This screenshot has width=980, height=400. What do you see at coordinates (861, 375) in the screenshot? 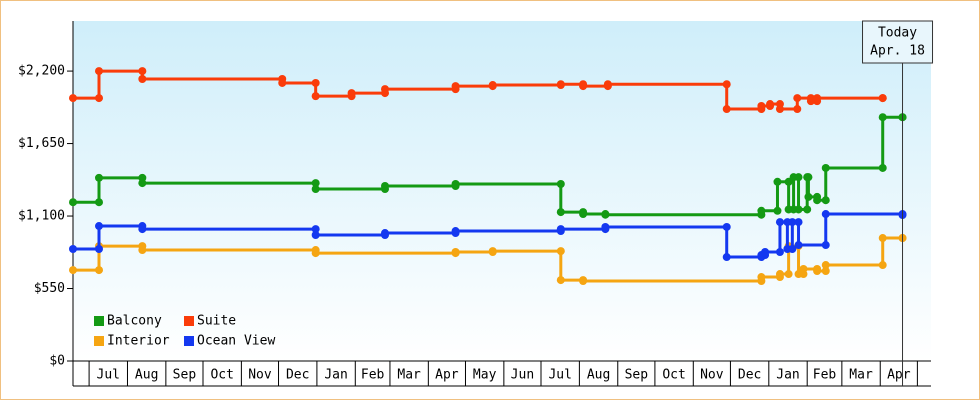
I see `x-tick-label: Mar` at bounding box center [861, 375].